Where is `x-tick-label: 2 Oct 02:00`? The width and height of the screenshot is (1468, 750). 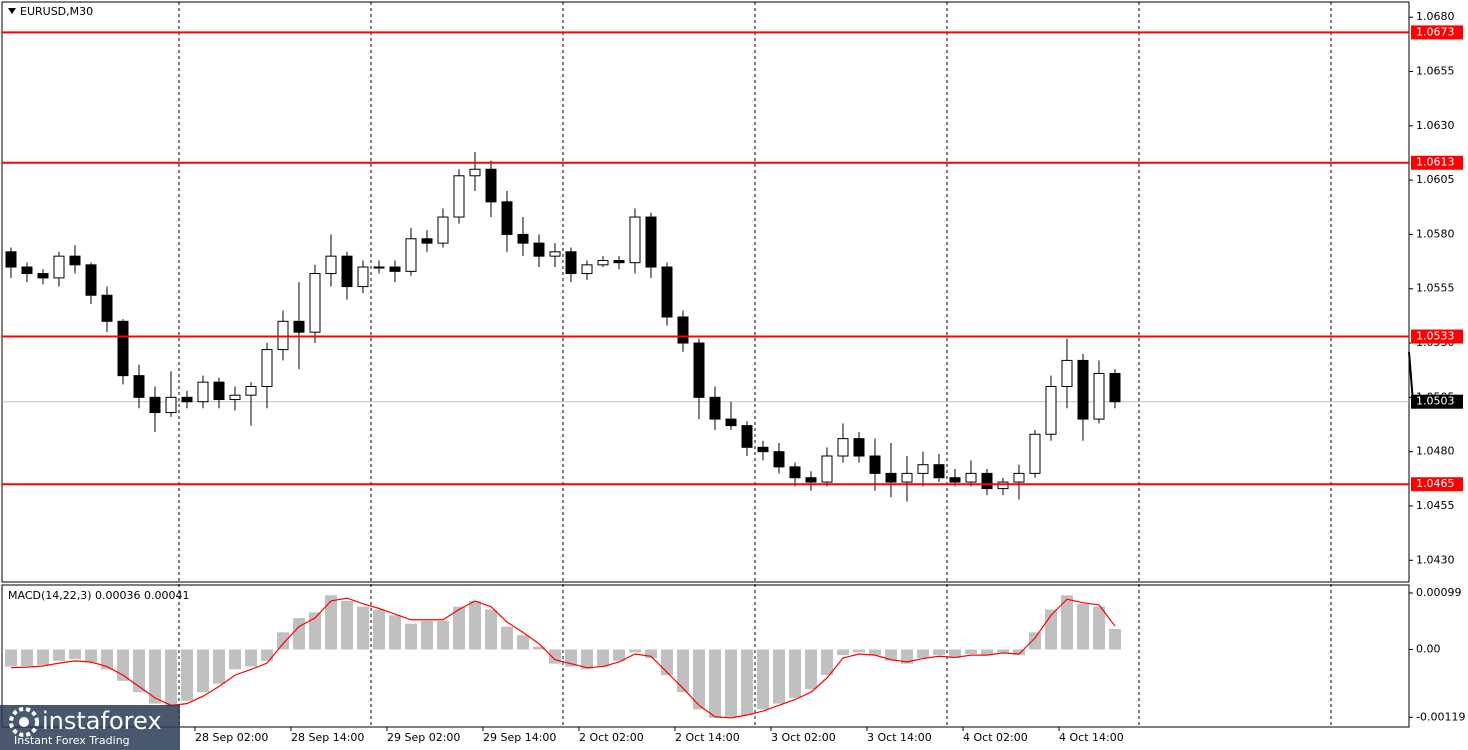
x-tick-label: 2 Oct 02:00 is located at coordinates (611, 737).